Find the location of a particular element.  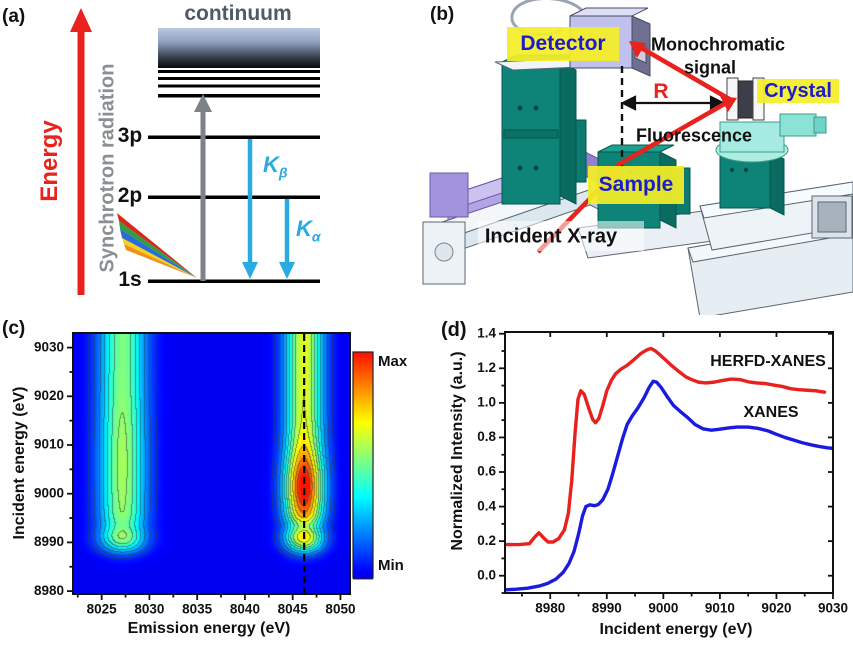

synchrotron-radiation-label: Synchrotron radiation is located at coordinates (107, 168).